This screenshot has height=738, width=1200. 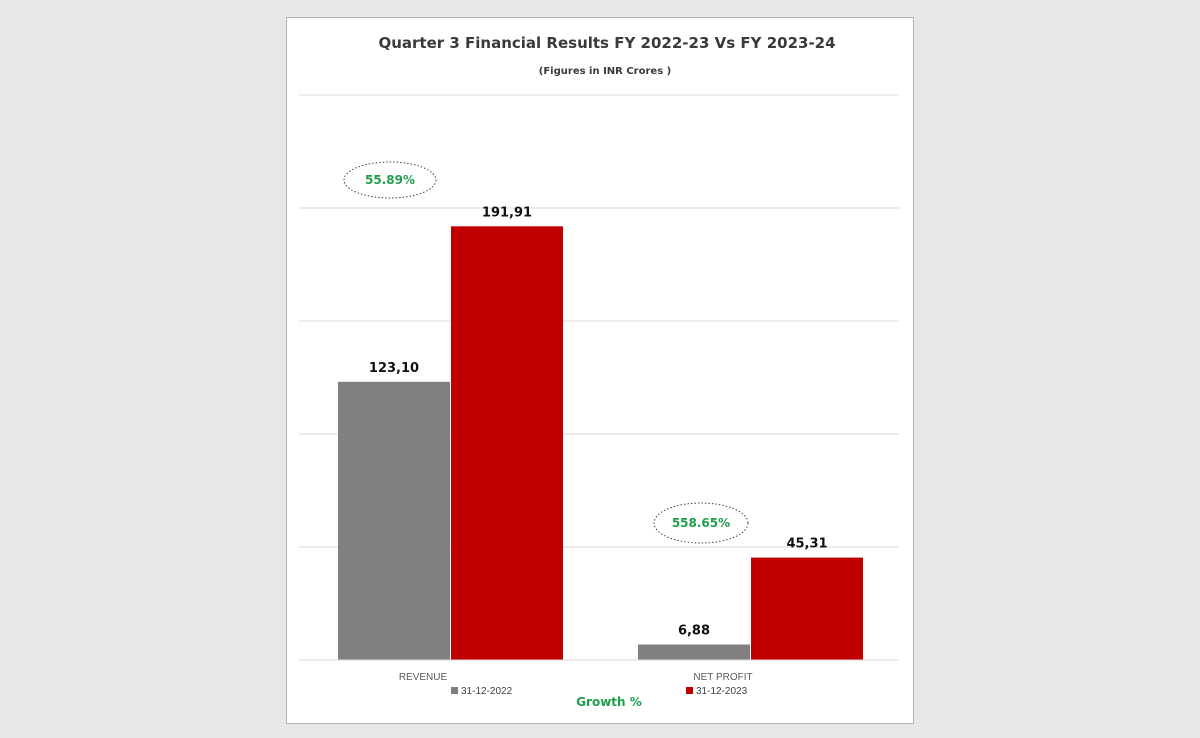 I want to click on legend-swatch-2023, so click(x=689, y=690).